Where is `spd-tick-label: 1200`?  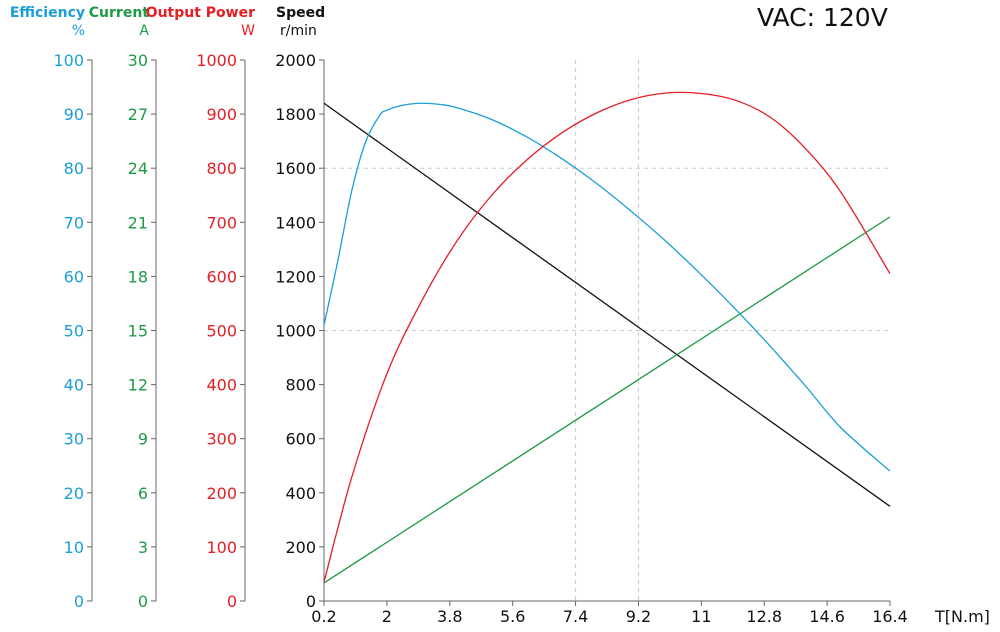
spd-tick-label: 1200 is located at coordinates (295, 276).